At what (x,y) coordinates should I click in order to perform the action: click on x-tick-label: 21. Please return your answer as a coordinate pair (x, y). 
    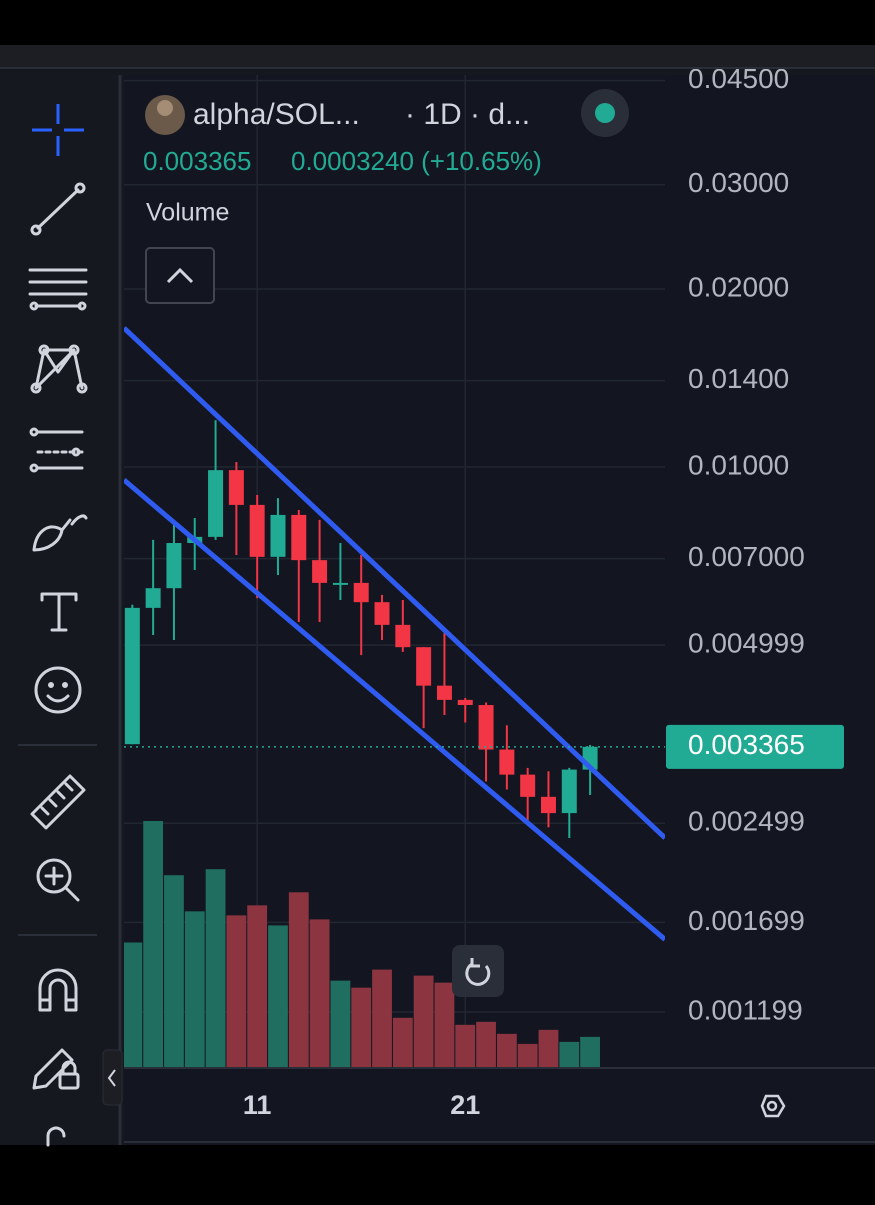
    Looking at the image, I should click on (465, 1105).